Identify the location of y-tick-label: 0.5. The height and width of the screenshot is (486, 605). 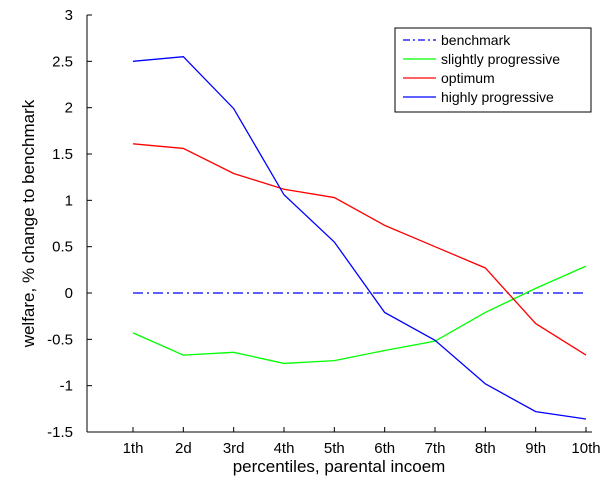
(62, 247).